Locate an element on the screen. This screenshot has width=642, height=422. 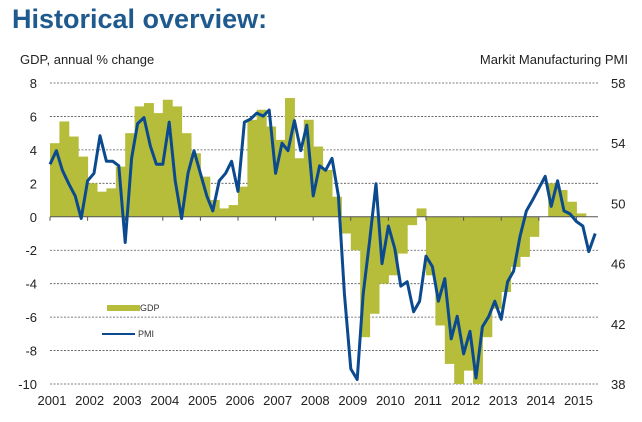
legend-pmi-swatch is located at coordinates (118, 334).